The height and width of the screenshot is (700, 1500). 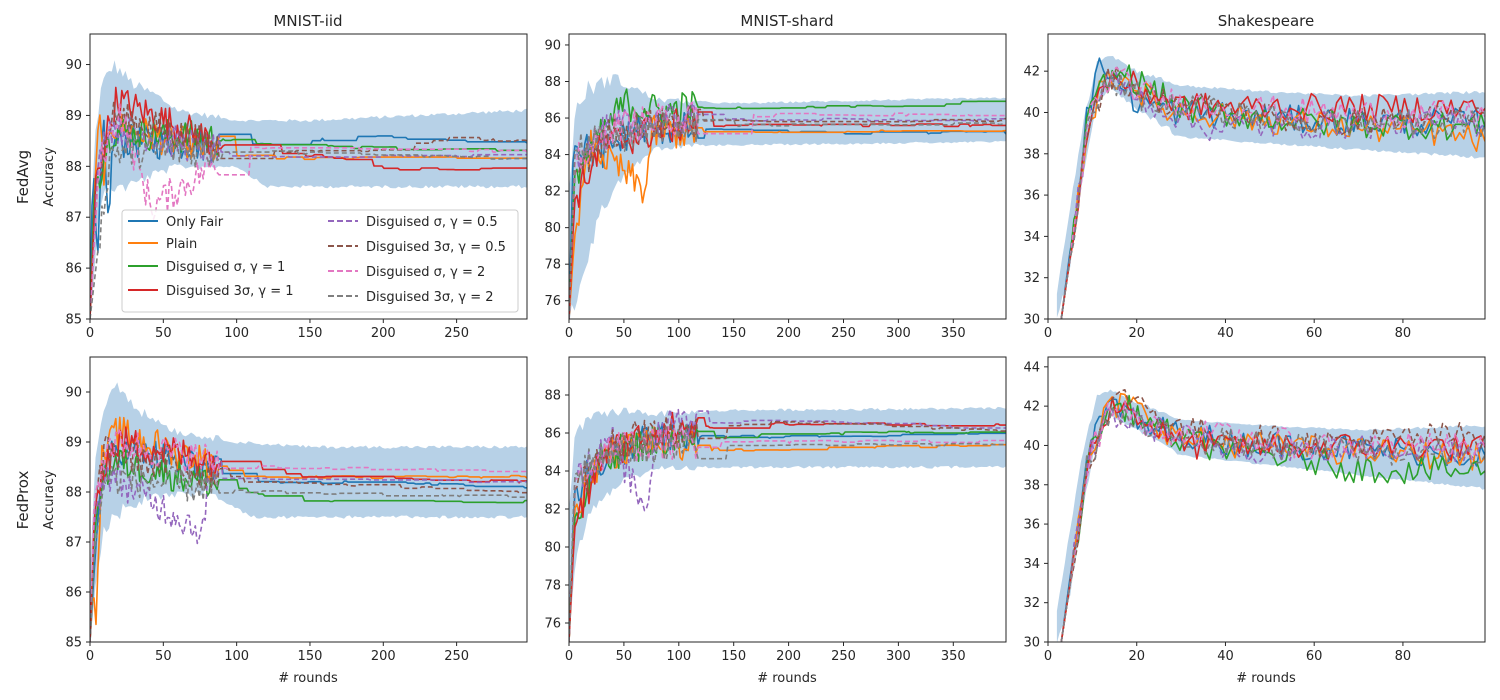 What do you see at coordinates (1031, 525) in the screenshot?
I see `y-tick-label: 36` at bounding box center [1031, 525].